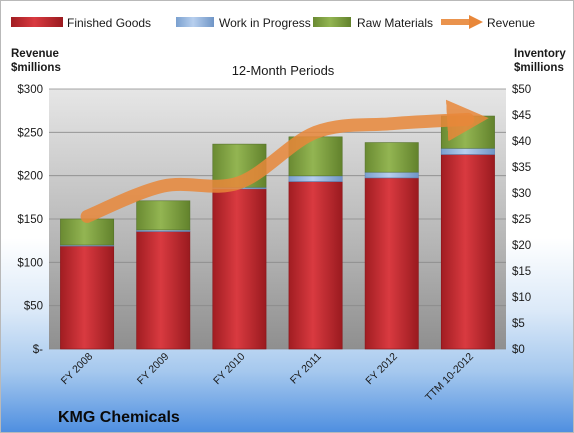  I want to click on y-right-tick-label: $20, so click(521, 246).